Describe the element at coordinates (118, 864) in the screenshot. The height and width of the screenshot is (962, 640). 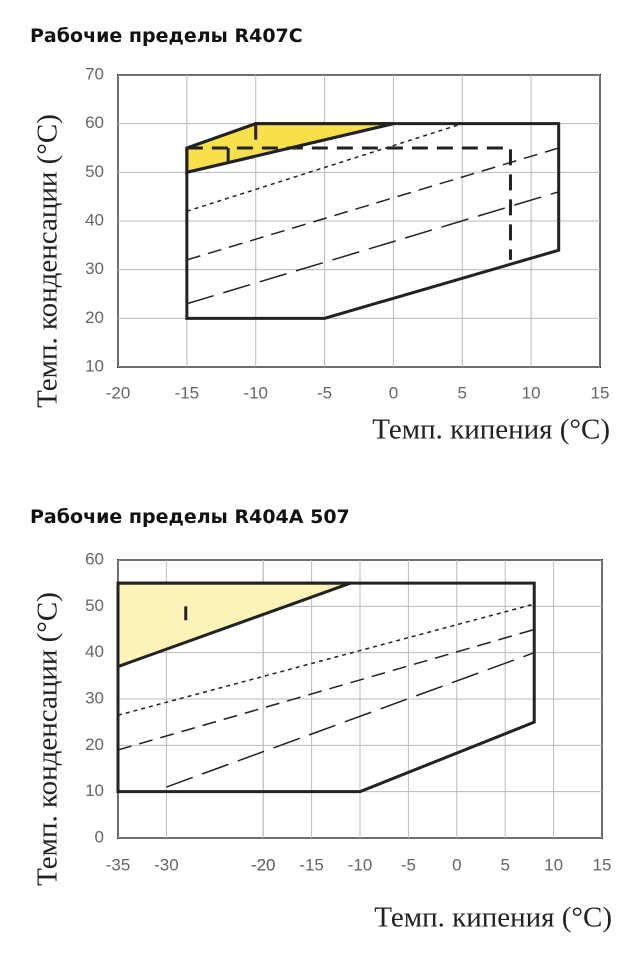
I see `x-tick-label: -35` at that location.